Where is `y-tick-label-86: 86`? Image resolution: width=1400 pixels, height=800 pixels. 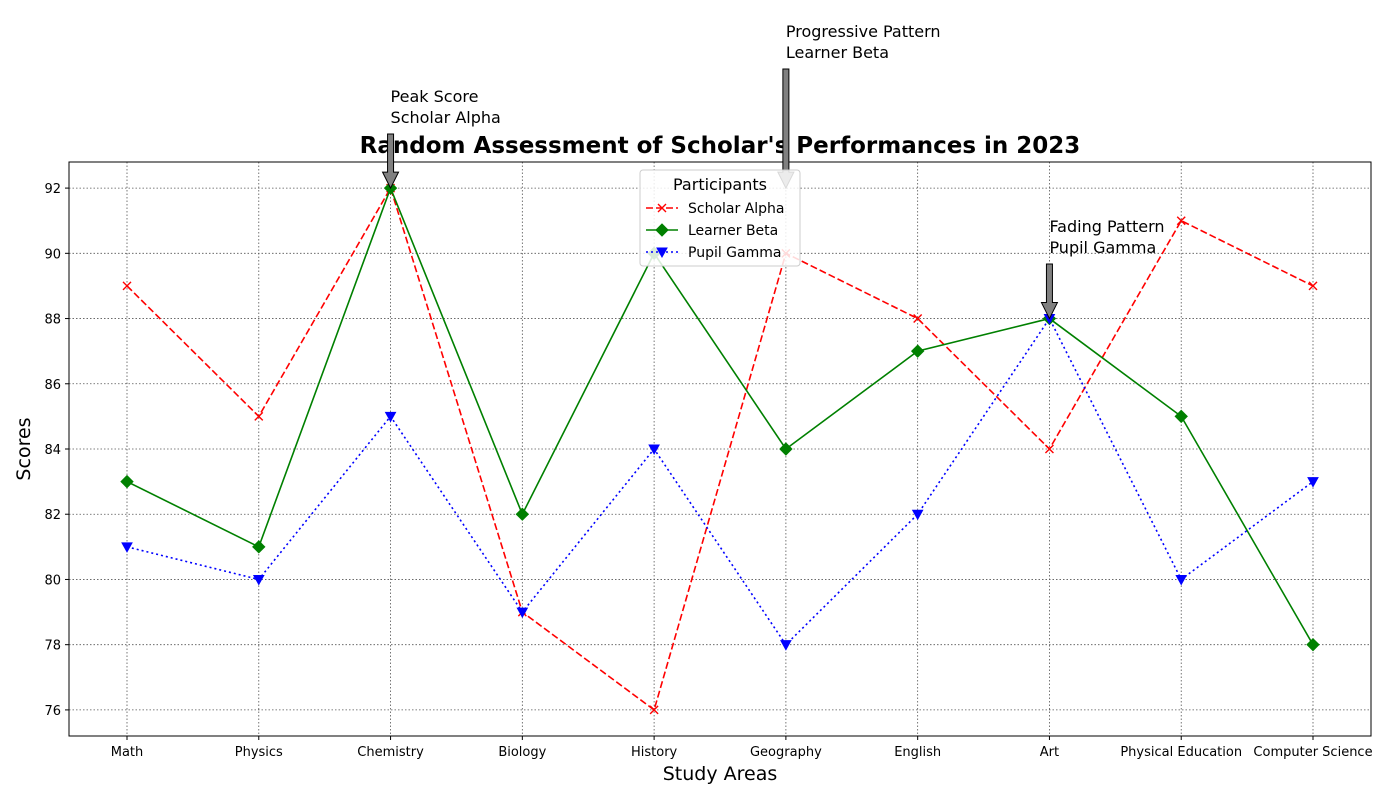 y-tick-label-86: 86 is located at coordinates (52, 385).